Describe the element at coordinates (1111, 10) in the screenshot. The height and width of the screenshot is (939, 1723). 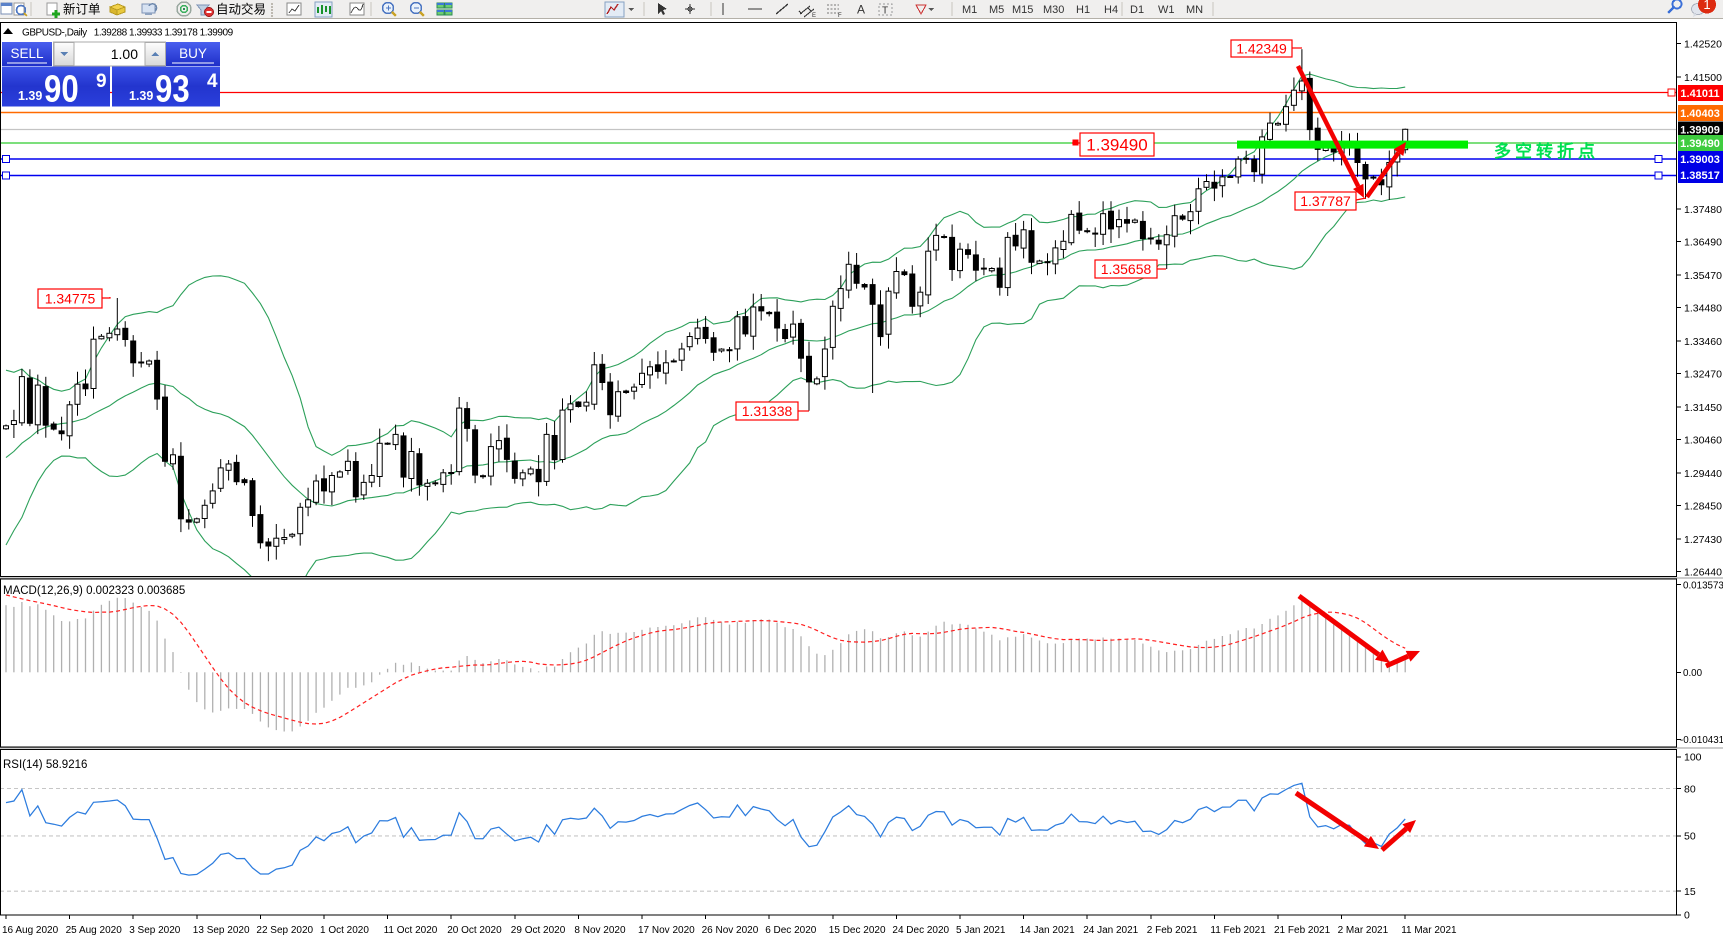
I see `svg-text: H4` at that location.